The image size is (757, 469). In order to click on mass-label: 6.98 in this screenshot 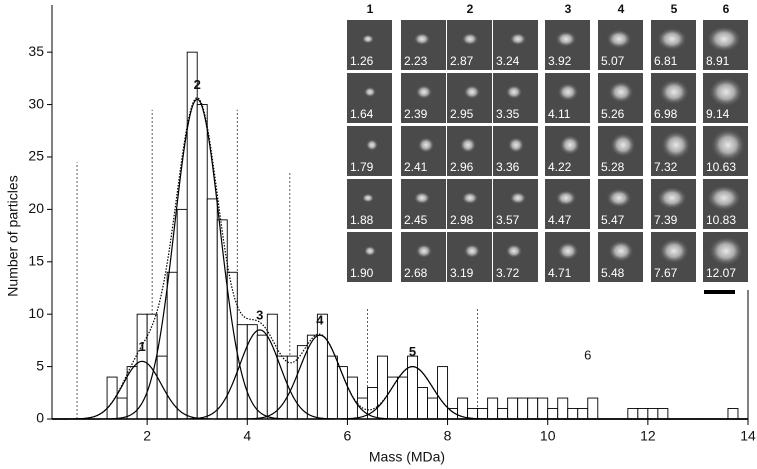, I will do `click(666, 114)`.